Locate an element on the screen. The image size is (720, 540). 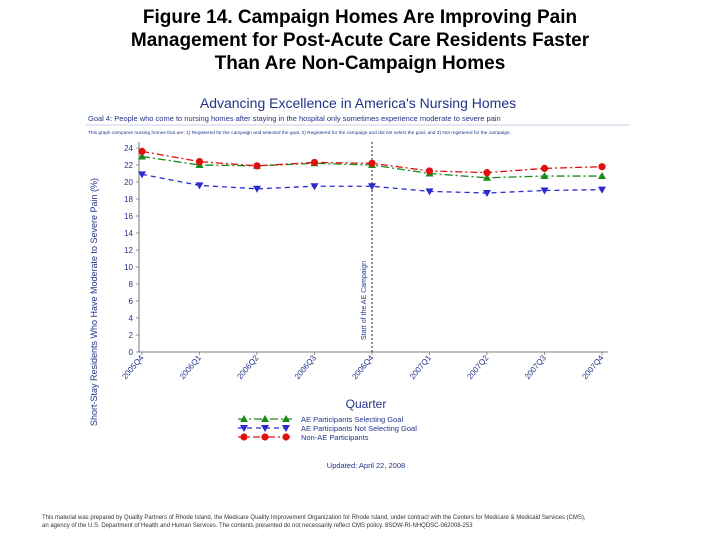
x-tick-label: 2007Q2 is located at coordinates (478, 367).